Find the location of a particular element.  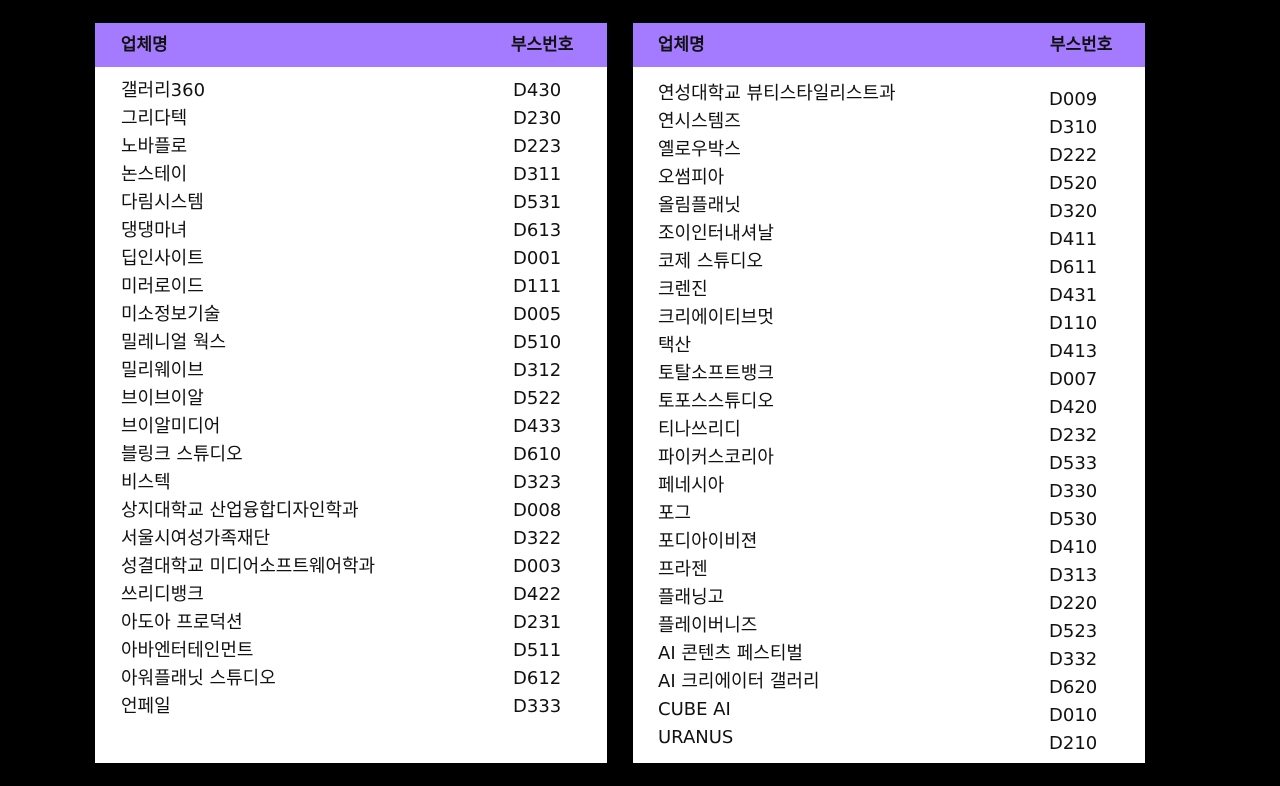

company-name: 브이브이알 is located at coordinates (162, 398).